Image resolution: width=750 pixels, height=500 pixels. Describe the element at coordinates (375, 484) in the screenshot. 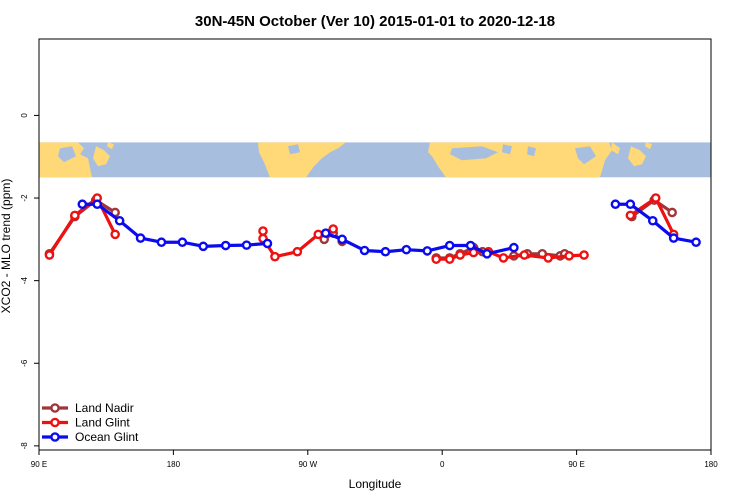

I see `x-axis-label: Longitude` at that location.